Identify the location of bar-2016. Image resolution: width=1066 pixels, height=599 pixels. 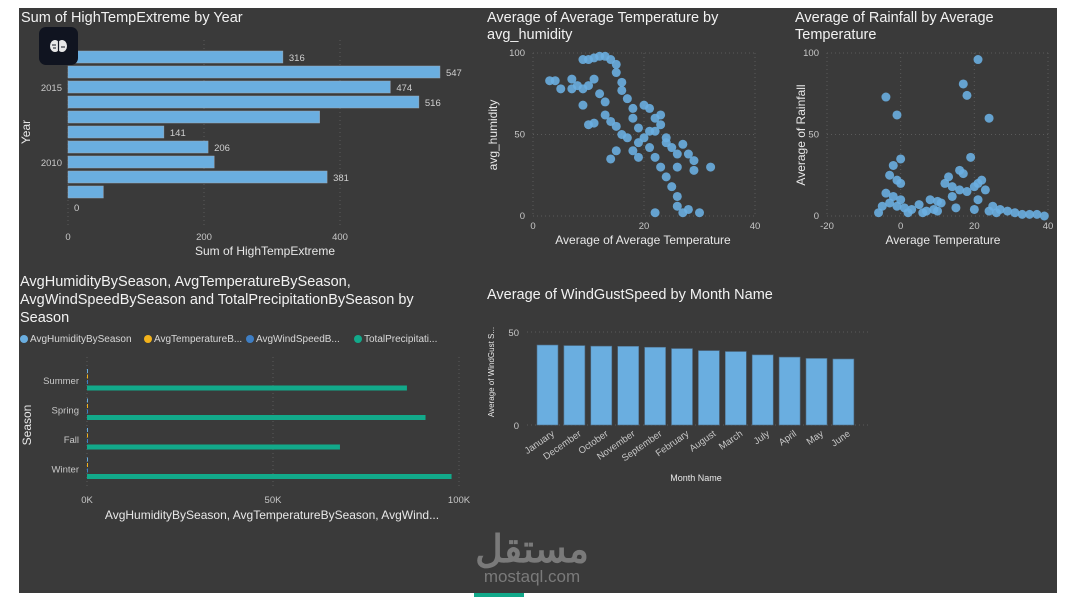
(254, 72).